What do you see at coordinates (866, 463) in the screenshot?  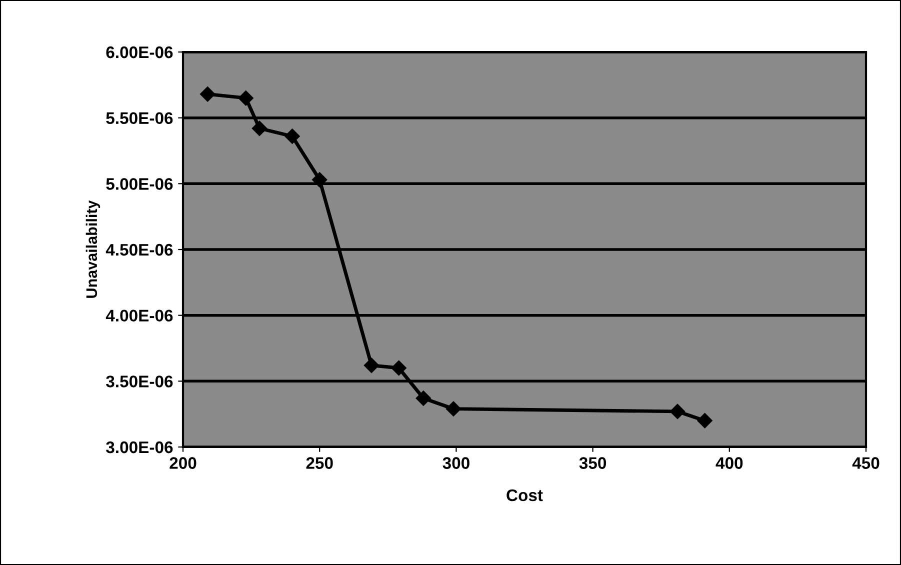 I see `x-tick-label: 450` at bounding box center [866, 463].